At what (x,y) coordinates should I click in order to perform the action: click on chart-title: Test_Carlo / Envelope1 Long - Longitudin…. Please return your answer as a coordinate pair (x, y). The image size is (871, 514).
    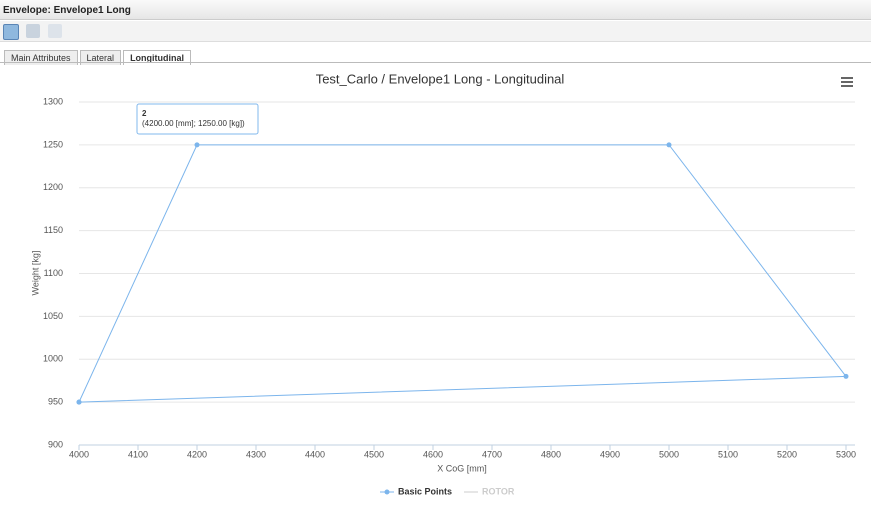
    Looking at the image, I should click on (440, 78).